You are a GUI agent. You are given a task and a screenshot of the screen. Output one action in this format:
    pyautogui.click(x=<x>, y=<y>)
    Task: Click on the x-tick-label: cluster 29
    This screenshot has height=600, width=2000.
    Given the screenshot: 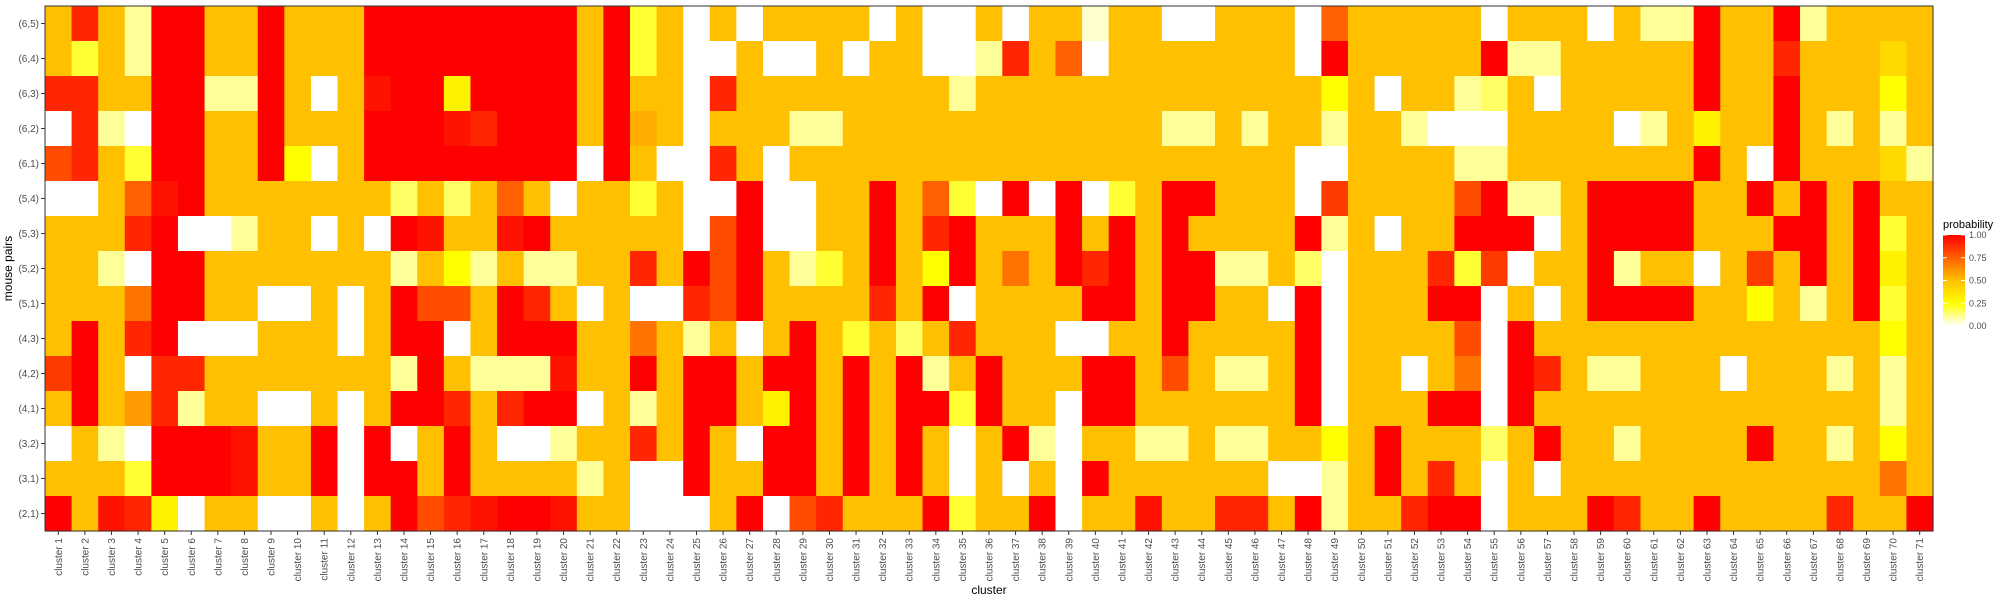 What is the action you would take?
    pyautogui.click(x=803, y=560)
    